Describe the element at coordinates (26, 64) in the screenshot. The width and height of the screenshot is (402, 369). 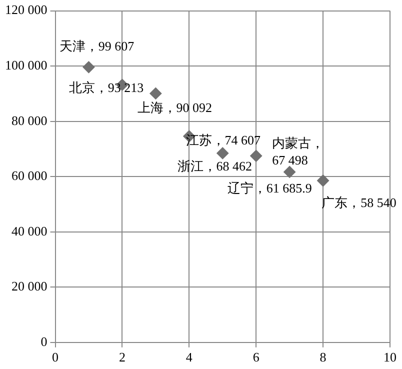
I see `y-tick-label: 100 000` at that location.